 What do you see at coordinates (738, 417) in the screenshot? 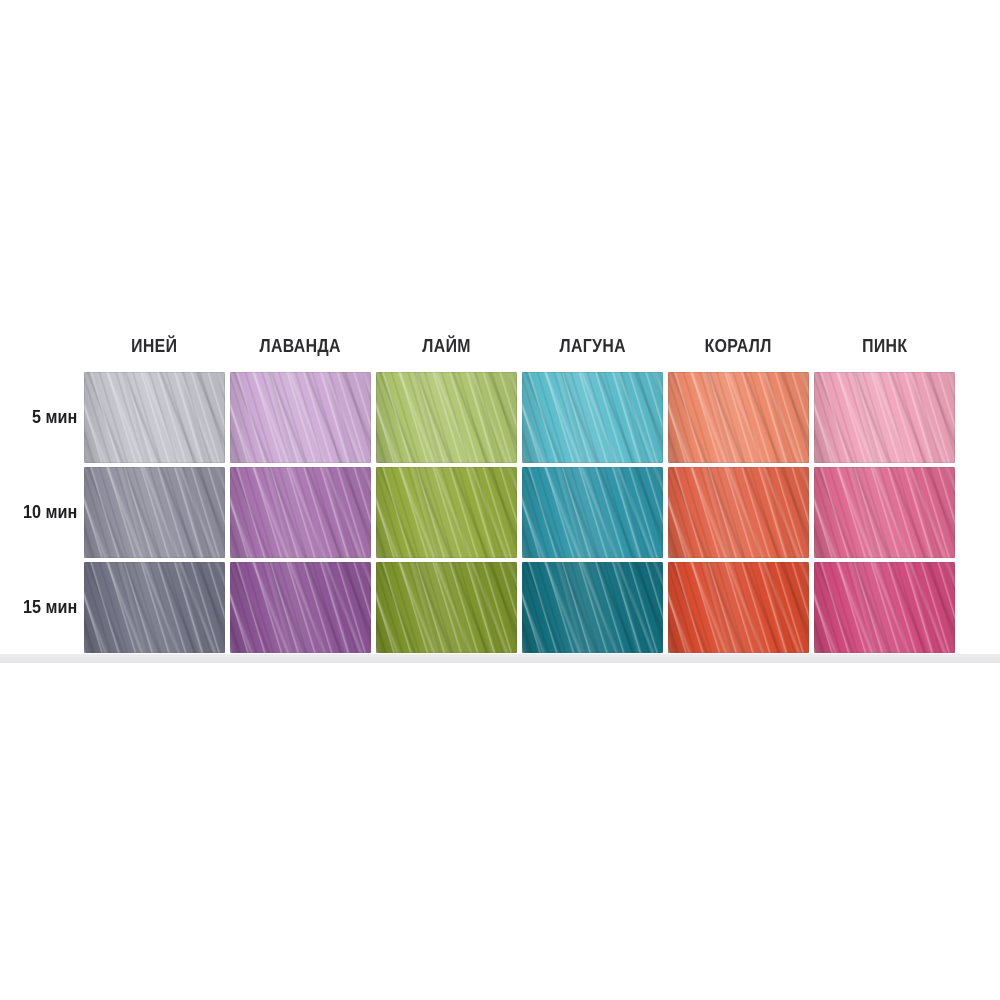
I see `swatch-row1-col5` at bounding box center [738, 417].